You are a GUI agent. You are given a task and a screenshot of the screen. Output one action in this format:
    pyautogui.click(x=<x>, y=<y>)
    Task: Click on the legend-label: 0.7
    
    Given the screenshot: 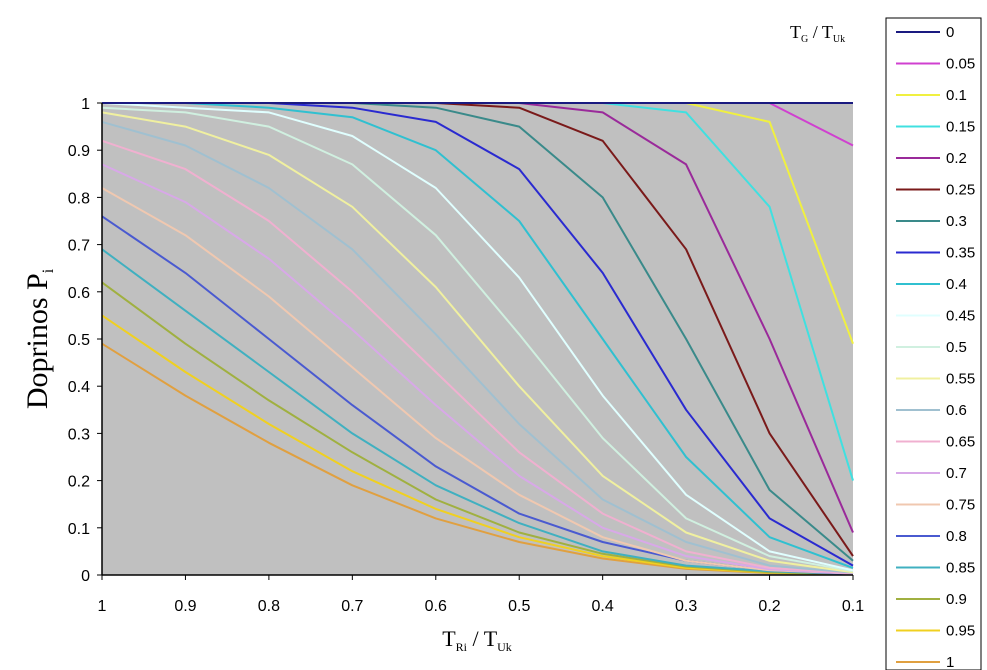 What is the action you would take?
    pyautogui.click(x=956, y=473)
    